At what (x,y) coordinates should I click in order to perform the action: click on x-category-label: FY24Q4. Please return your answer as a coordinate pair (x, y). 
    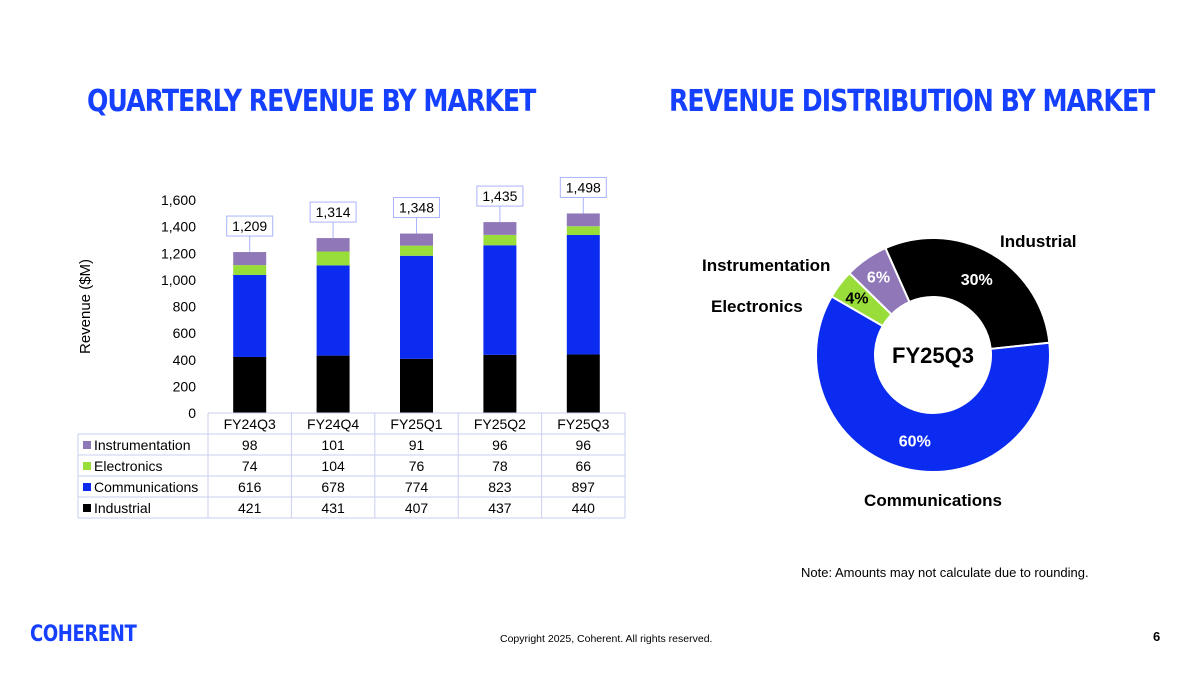
    Looking at the image, I should click on (333, 424).